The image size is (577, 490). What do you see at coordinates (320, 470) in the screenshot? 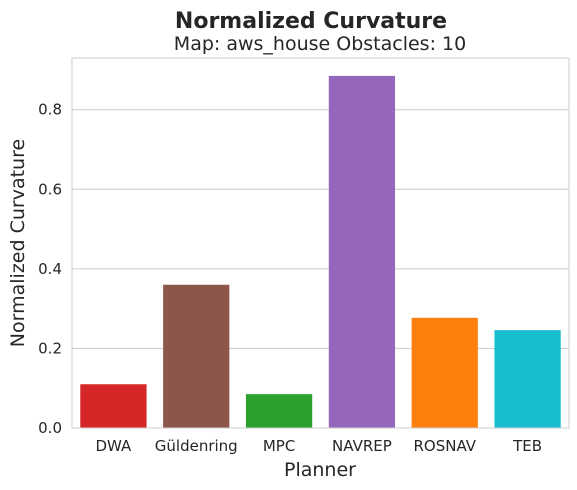
I see `x-axis-label: Planner` at bounding box center [320, 470].